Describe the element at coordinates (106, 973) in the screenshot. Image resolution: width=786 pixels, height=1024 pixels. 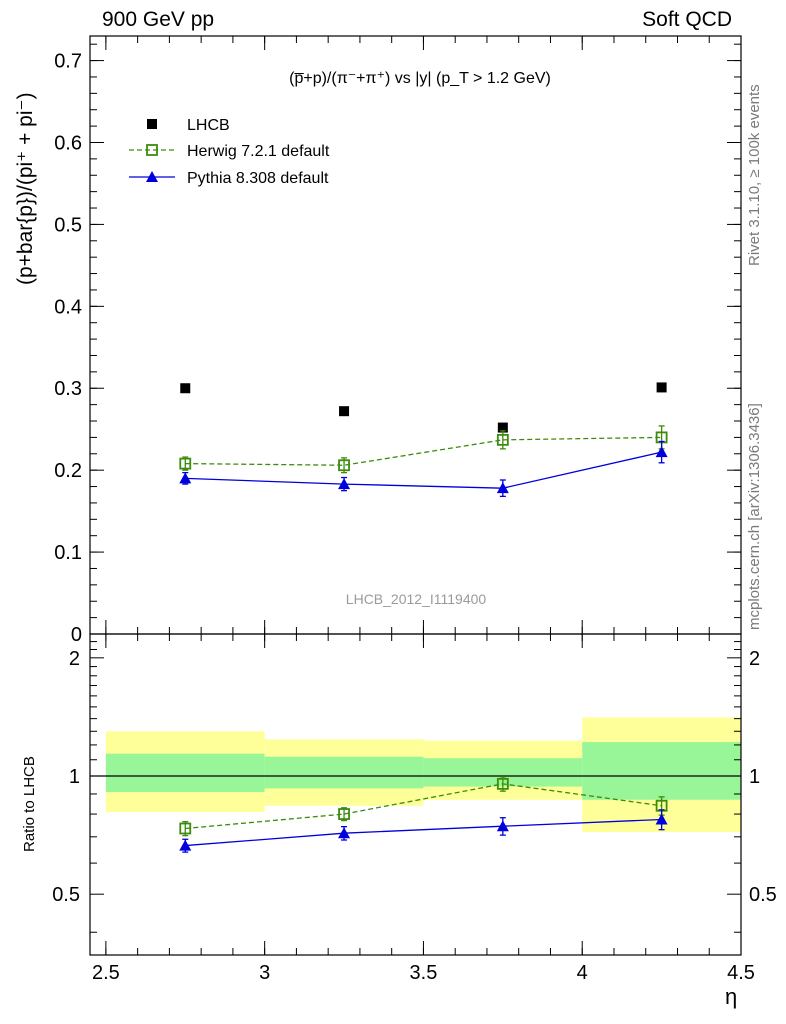
I see `x-tick-label: 2.5` at that location.